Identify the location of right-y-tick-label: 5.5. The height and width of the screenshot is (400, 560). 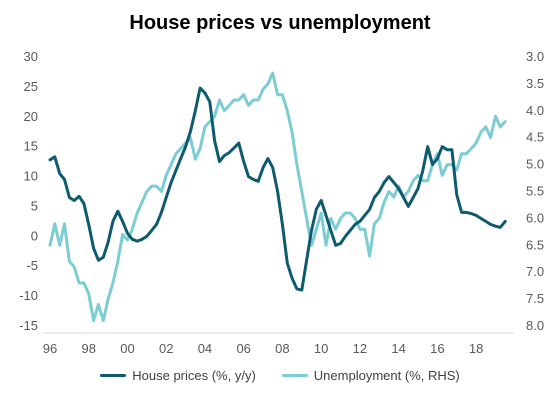
(535, 191).